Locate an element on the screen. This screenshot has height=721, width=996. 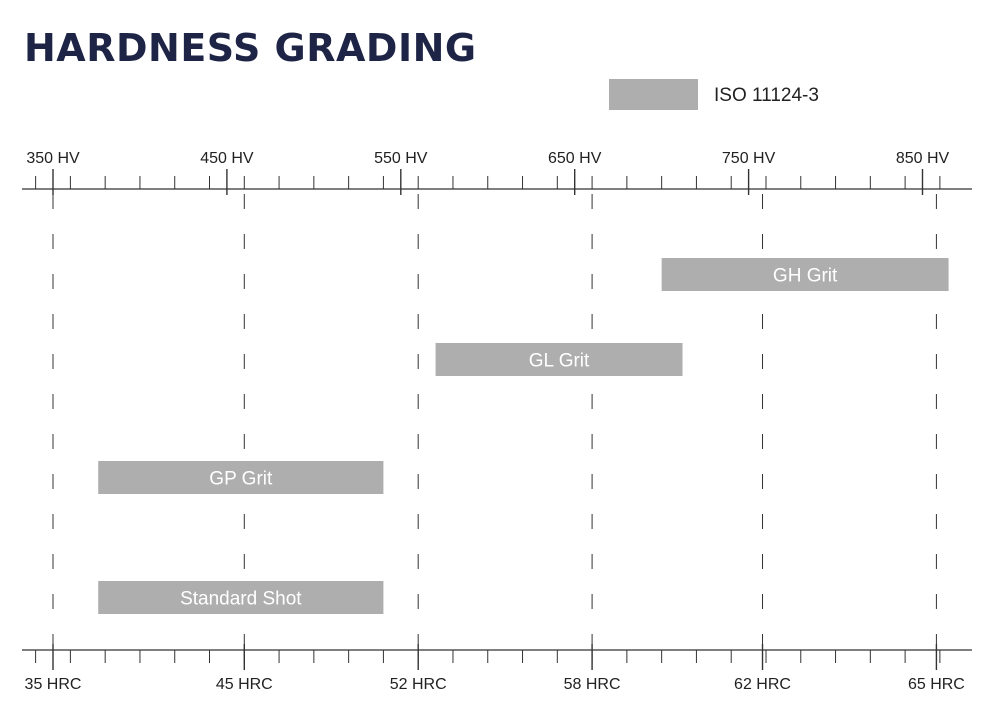
bar-label: Standard Shot is located at coordinates (241, 599).